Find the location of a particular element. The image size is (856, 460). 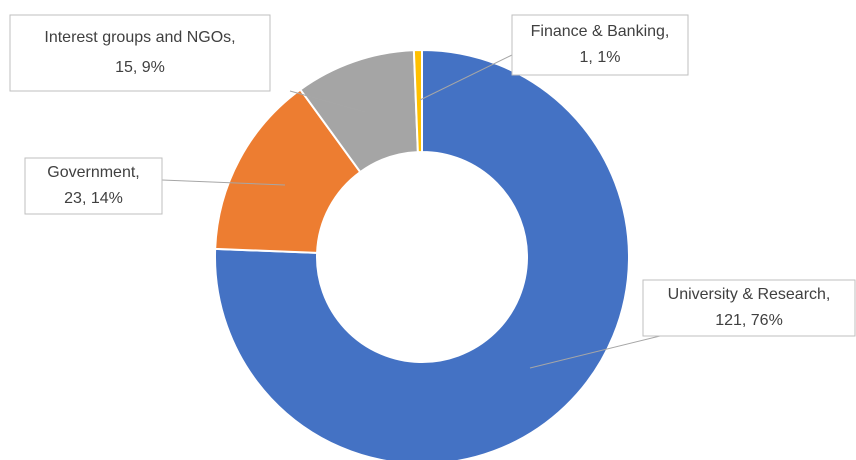

category-label: University & Research, is located at coordinates (749, 294).